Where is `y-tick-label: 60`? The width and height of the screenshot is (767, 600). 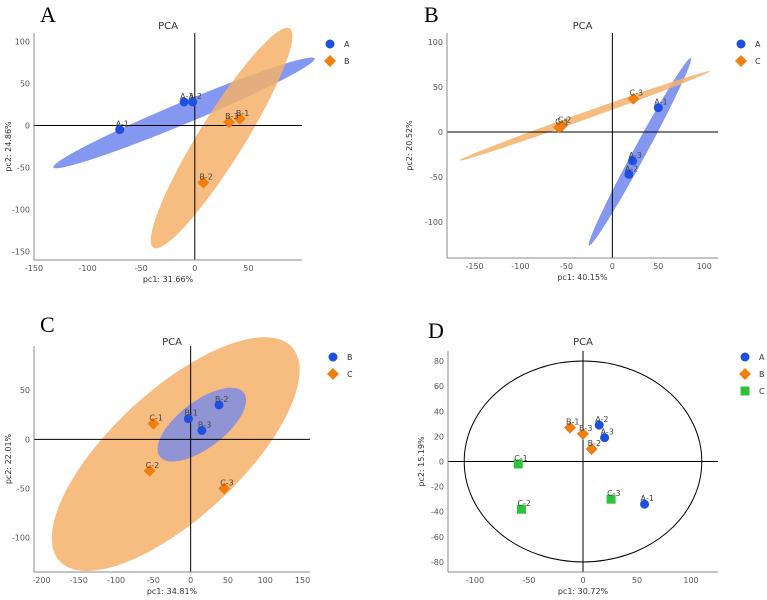 y-tick-label: 60 is located at coordinates (439, 386).